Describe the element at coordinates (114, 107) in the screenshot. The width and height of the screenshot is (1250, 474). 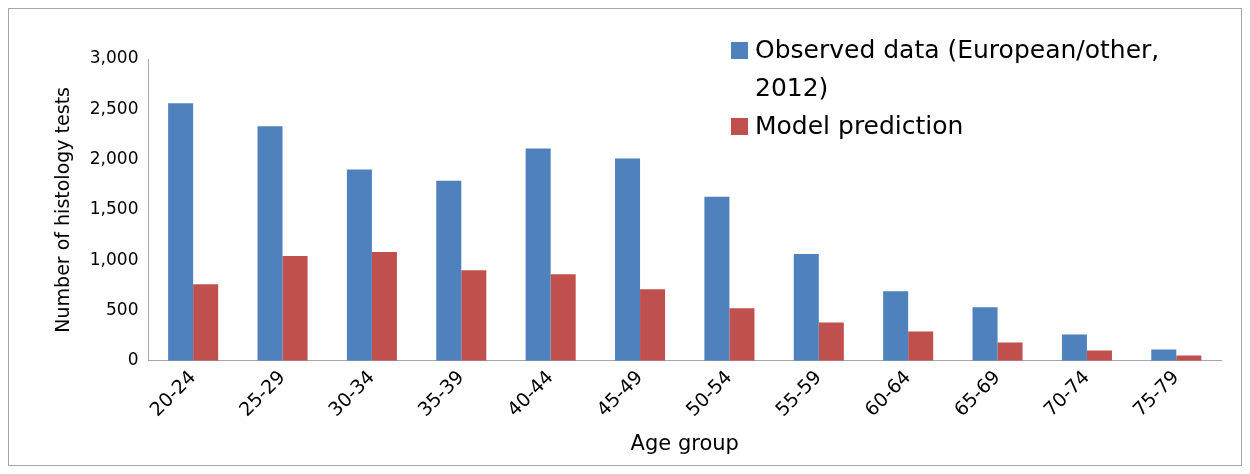
I see `y-tick-label: 2,500` at that location.